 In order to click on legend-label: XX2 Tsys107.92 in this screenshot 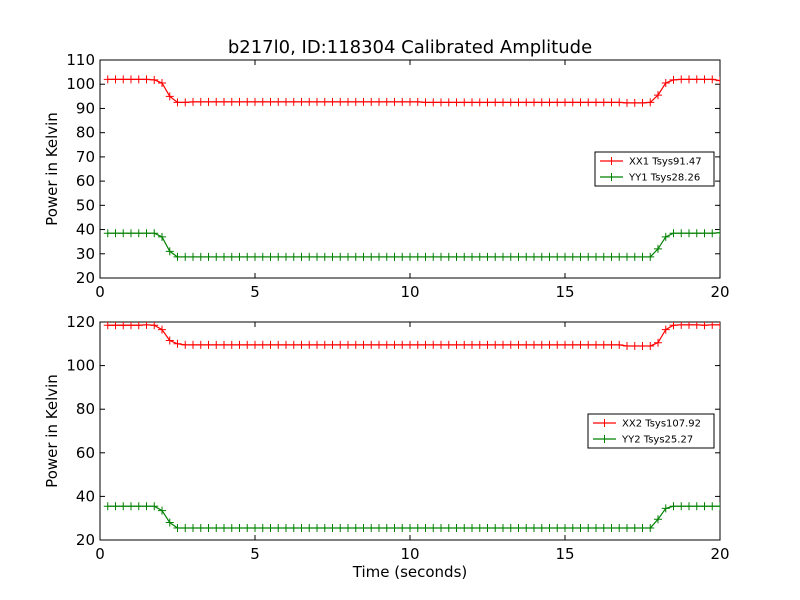, I will do `click(661, 424)`.